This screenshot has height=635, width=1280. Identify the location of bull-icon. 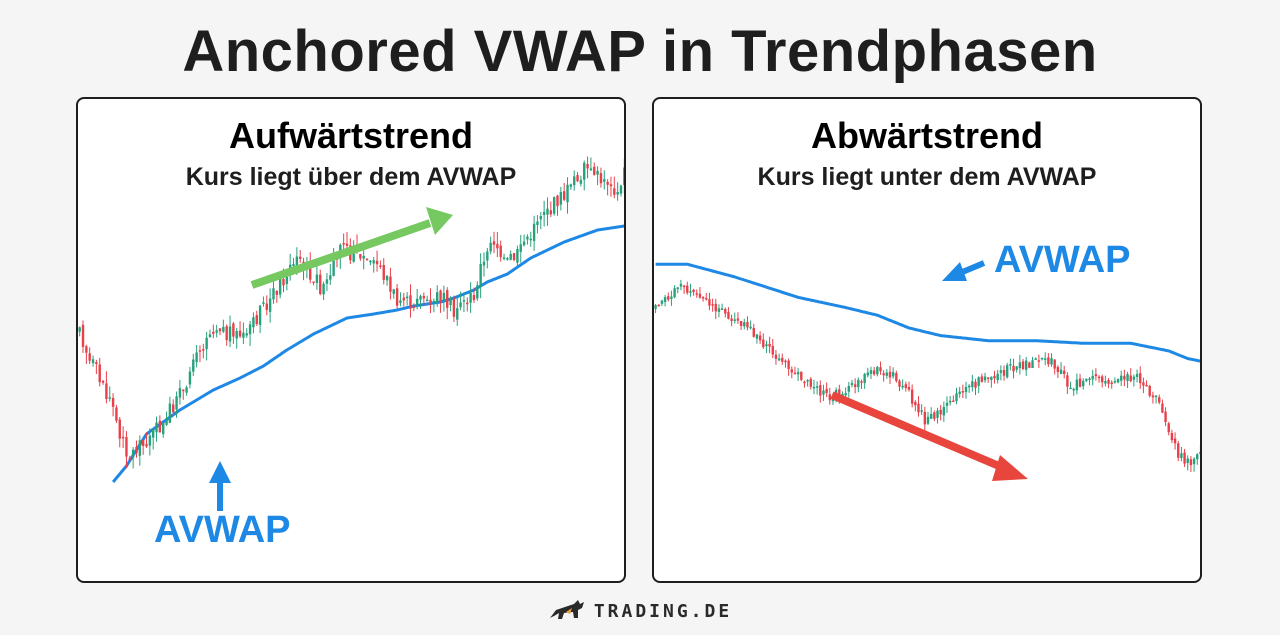
(566, 609).